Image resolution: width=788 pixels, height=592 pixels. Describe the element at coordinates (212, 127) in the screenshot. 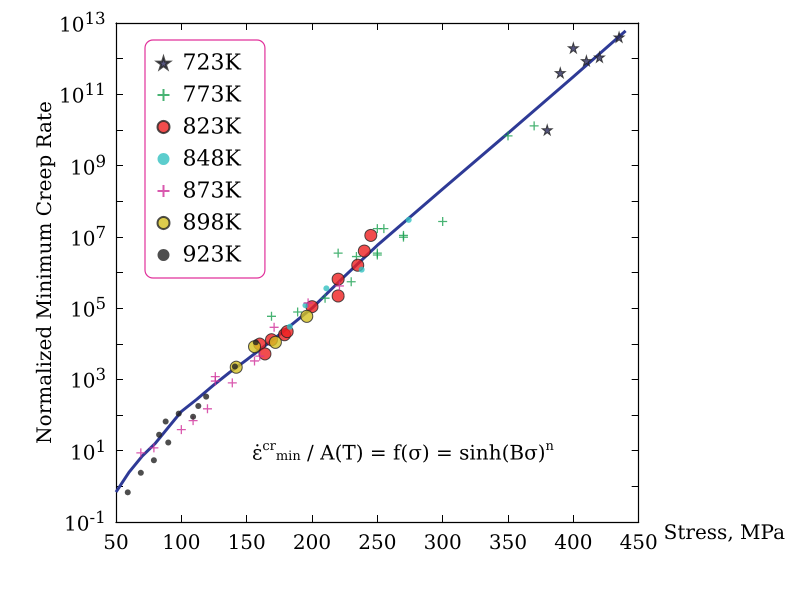

I see `legend-label: 823K` at that location.